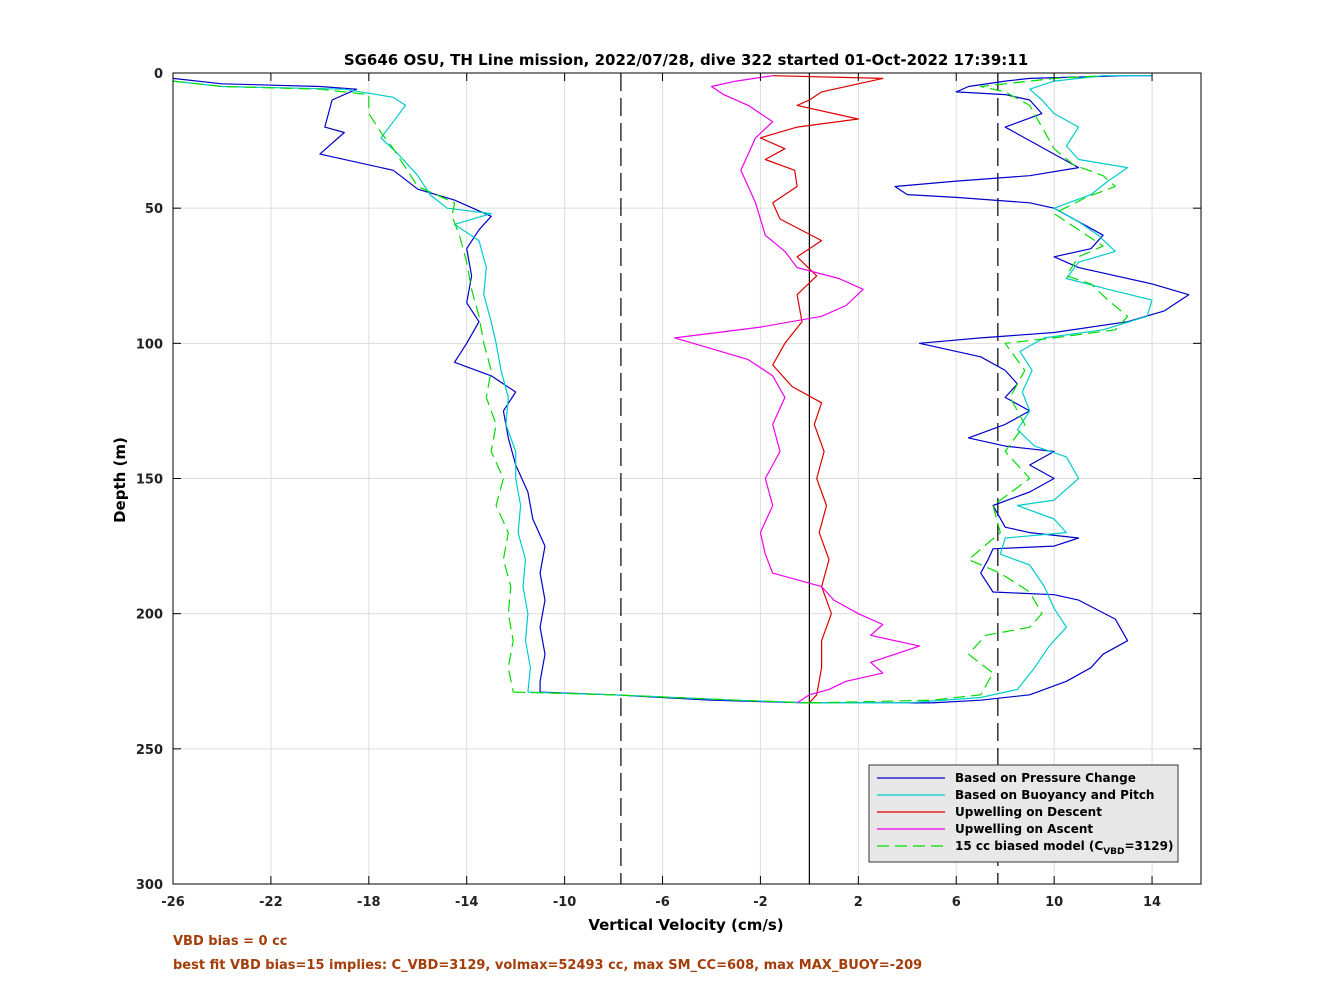  I want to click on y-tick-label: 50, so click(154, 209).